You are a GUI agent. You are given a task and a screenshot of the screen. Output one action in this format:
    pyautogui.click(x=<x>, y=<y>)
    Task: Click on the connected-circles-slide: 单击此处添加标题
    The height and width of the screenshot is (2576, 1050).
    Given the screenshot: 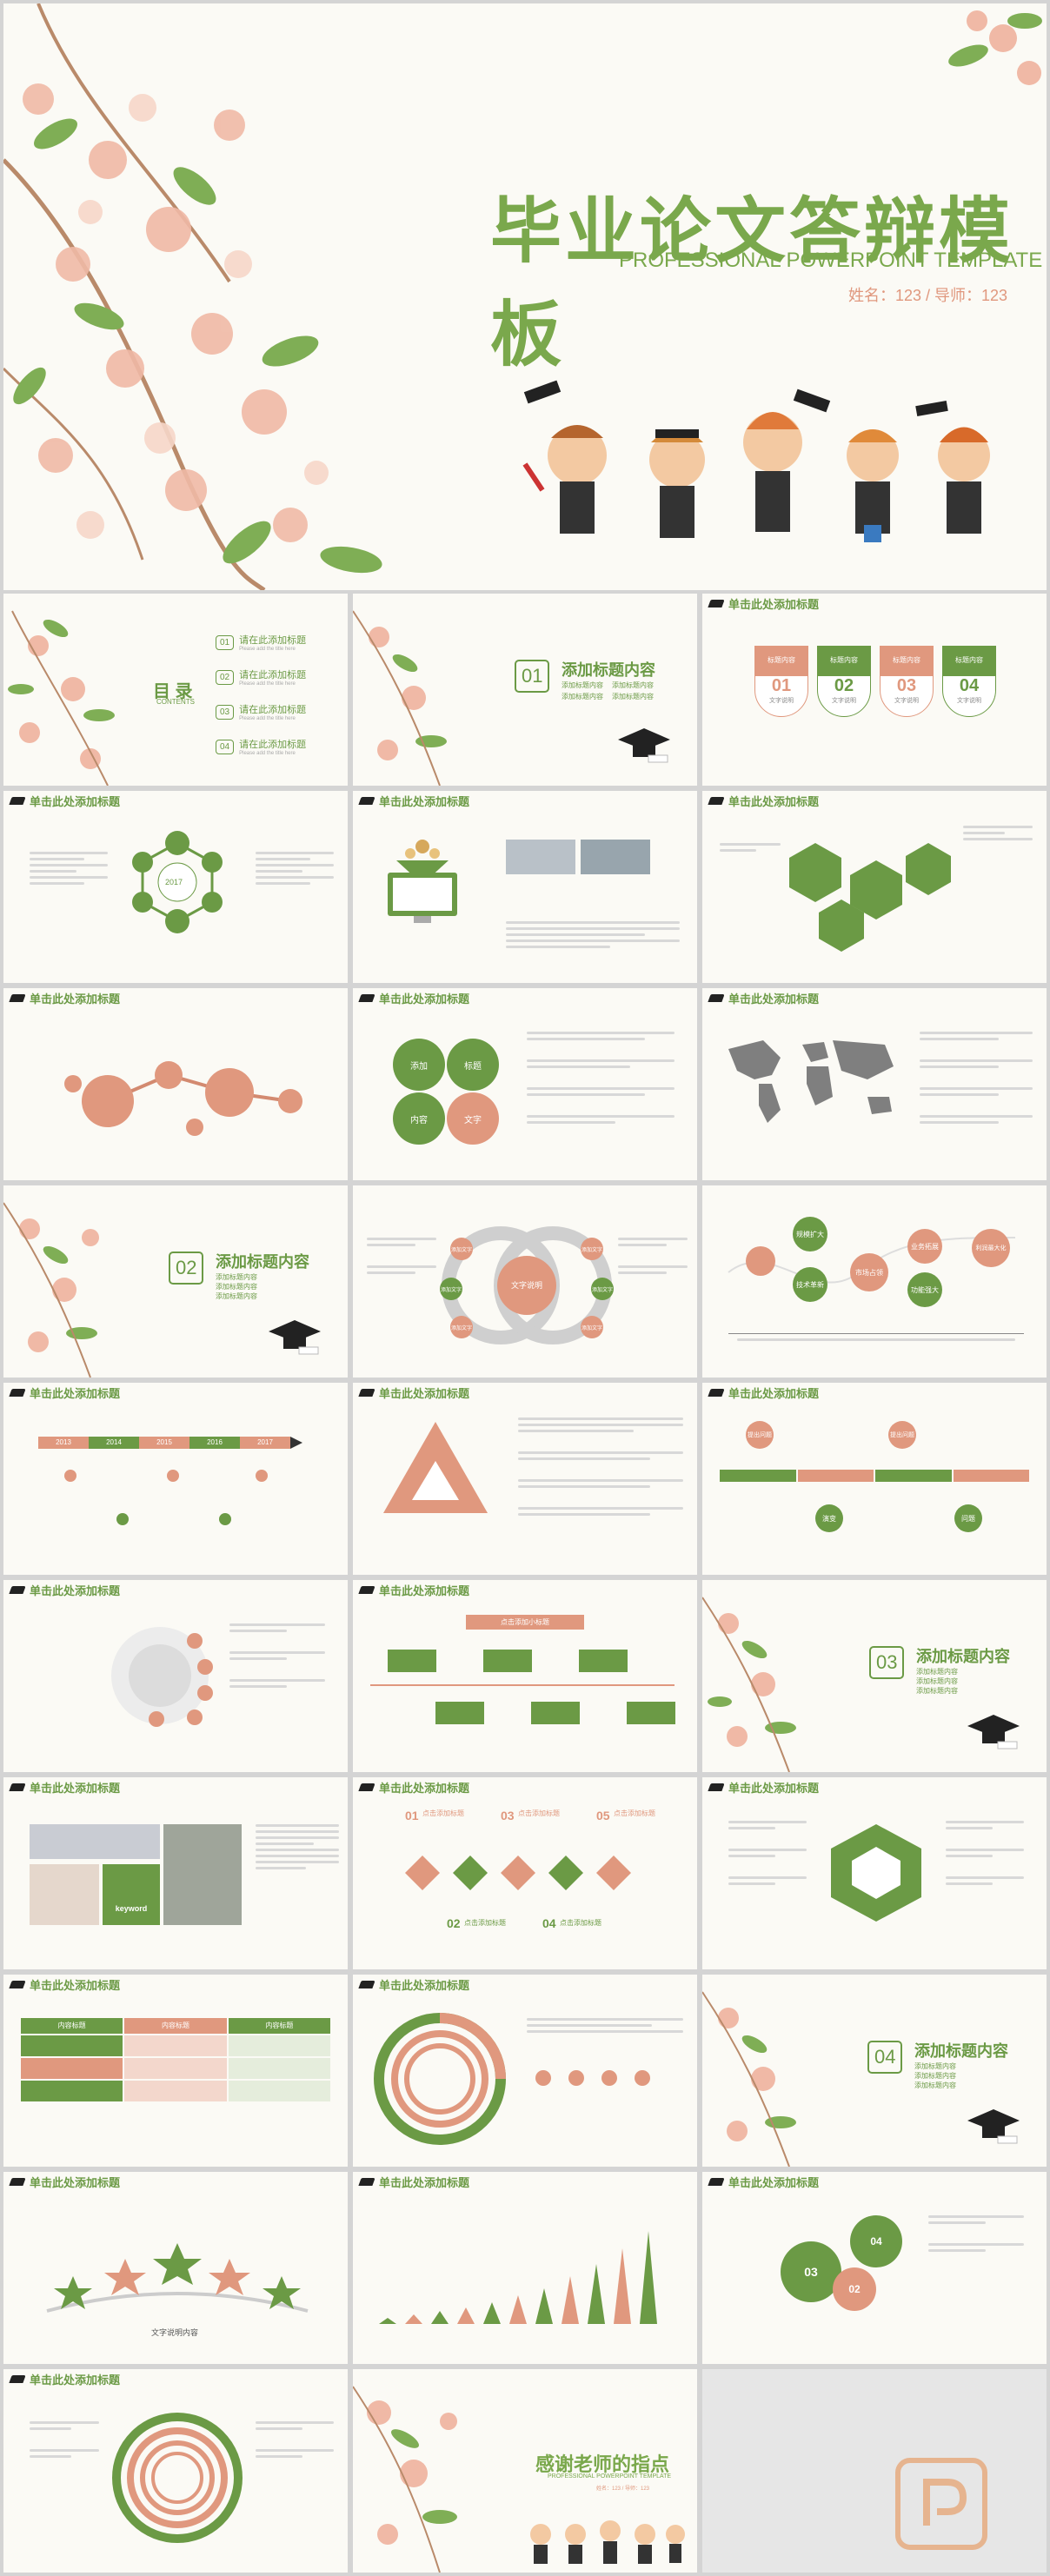 What is the action you would take?
    pyautogui.click(x=176, y=1084)
    